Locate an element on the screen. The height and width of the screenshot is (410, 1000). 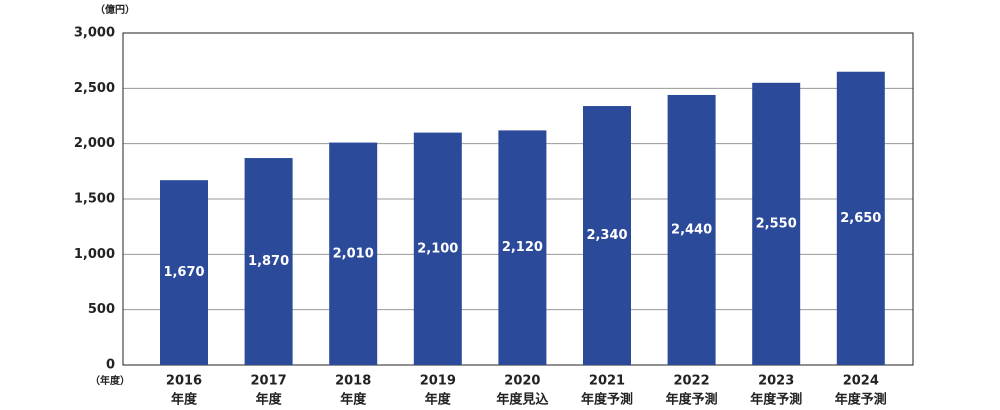
data-label: 1,670 is located at coordinates (183, 272).